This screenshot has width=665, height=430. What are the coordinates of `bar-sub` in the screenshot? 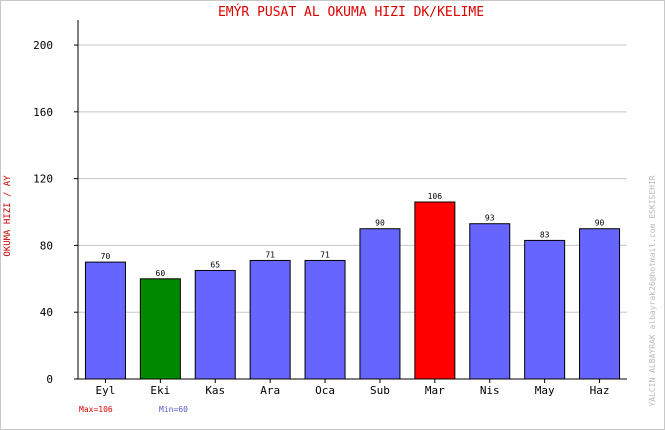 It's located at (380, 304).